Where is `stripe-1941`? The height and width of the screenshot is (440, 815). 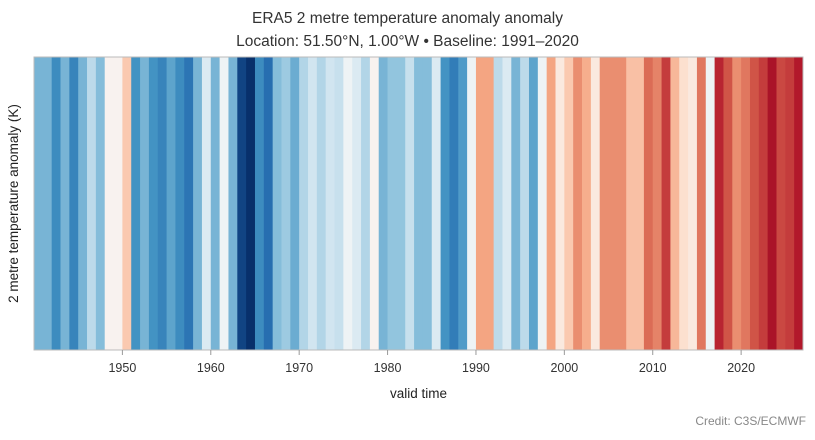
stripe-1941 is located at coordinates (47, 203).